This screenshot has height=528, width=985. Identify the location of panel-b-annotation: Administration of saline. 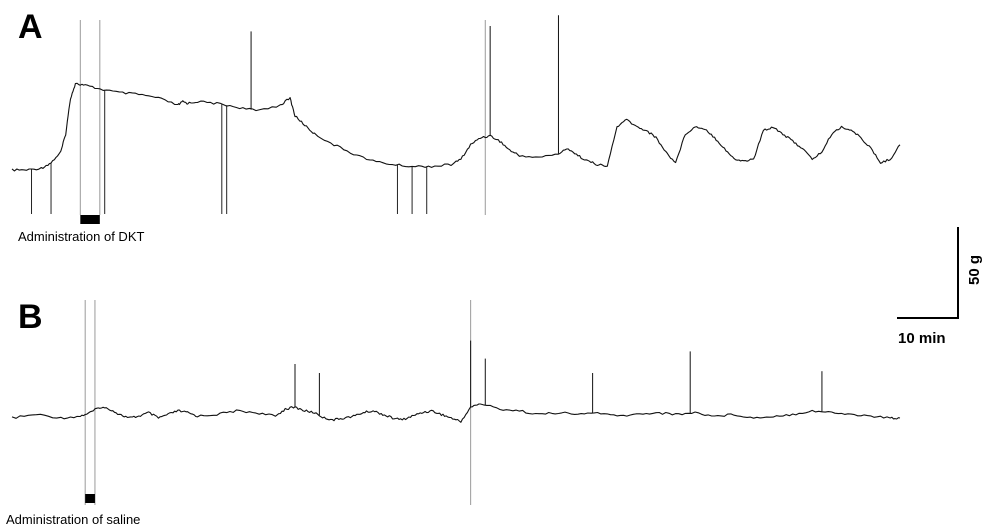
(73, 519).